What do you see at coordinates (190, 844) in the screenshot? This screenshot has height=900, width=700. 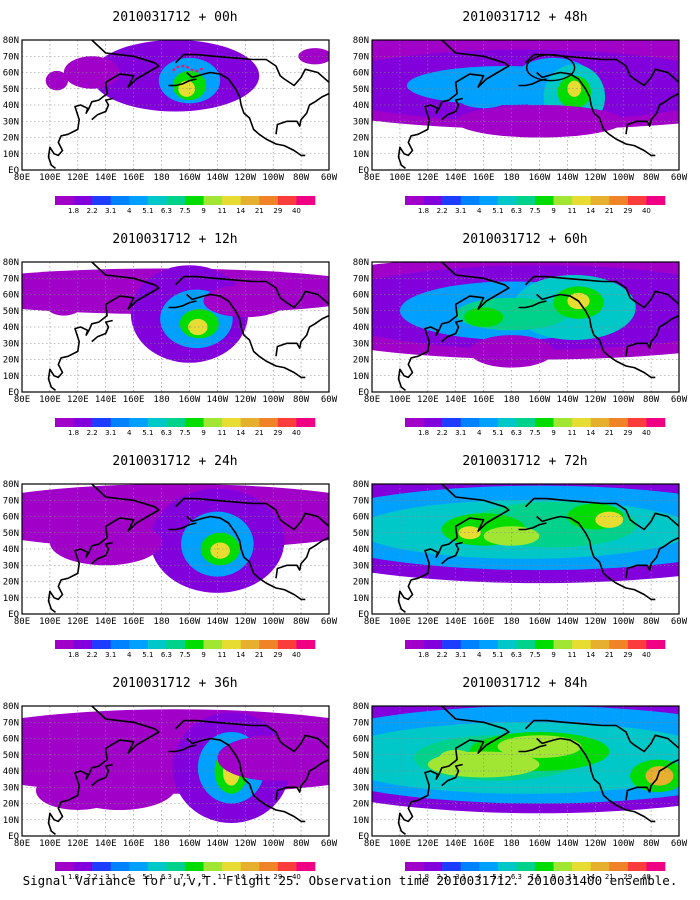 I see `lon-tick-label: 160W` at bounding box center [190, 844].